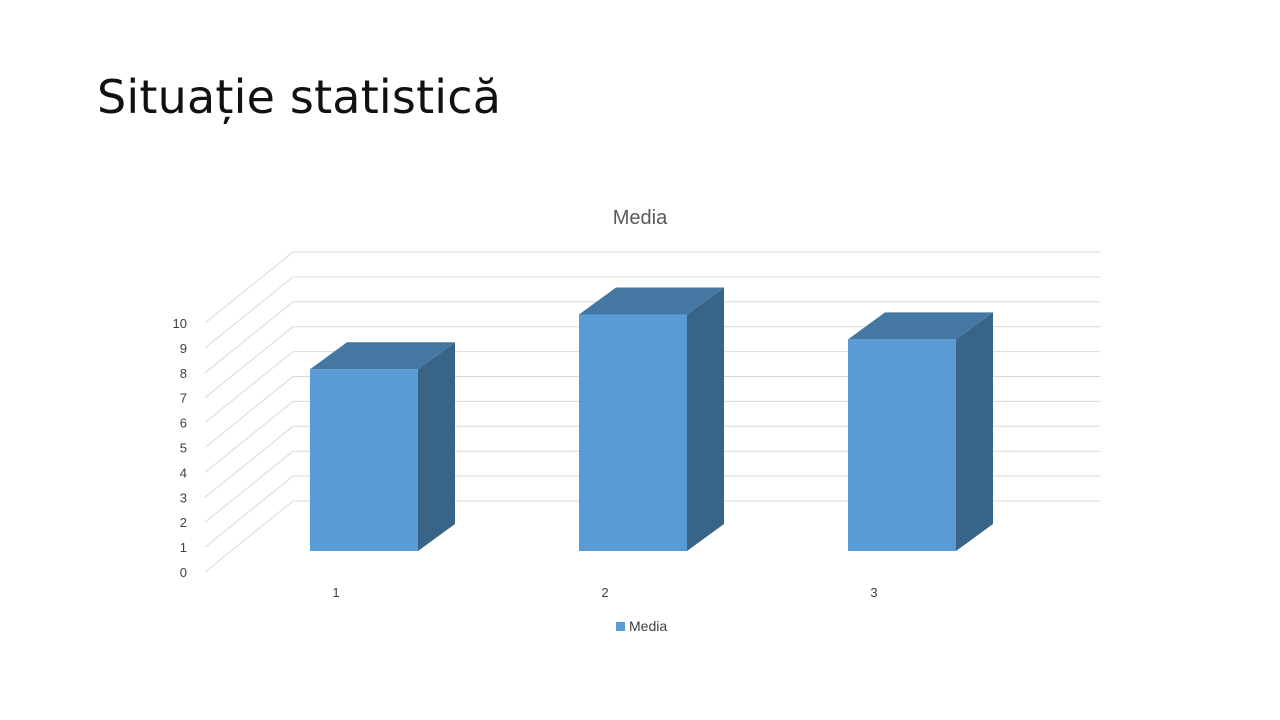  What do you see at coordinates (183, 522) in the screenshot?
I see `y-tick-label: 2` at bounding box center [183, 522].